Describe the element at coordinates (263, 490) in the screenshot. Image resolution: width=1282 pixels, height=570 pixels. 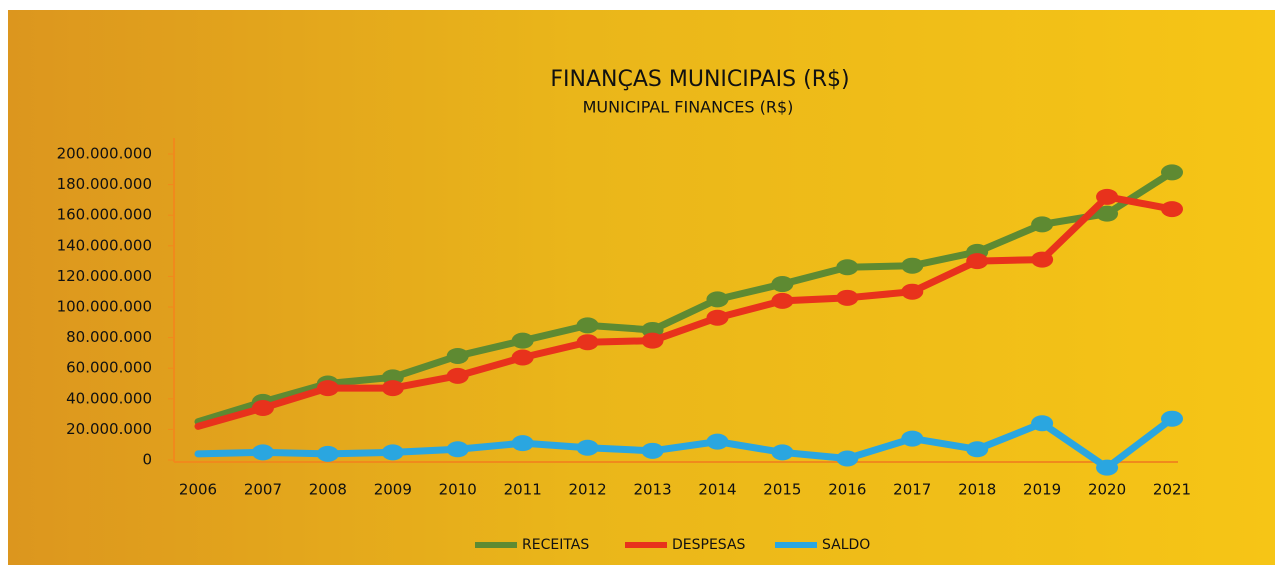
I see `x-tick-label: 2007` at that location.